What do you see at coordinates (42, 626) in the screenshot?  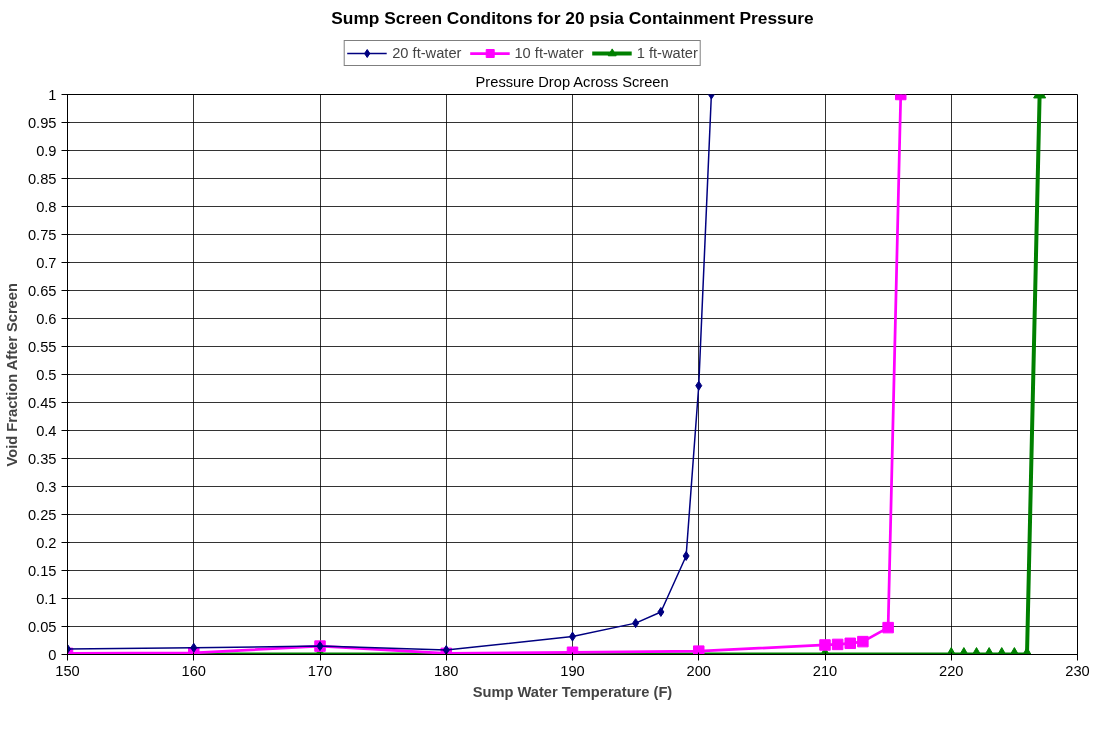 I see `y-tick-label: 0.05` at bounding box center [42, 626].